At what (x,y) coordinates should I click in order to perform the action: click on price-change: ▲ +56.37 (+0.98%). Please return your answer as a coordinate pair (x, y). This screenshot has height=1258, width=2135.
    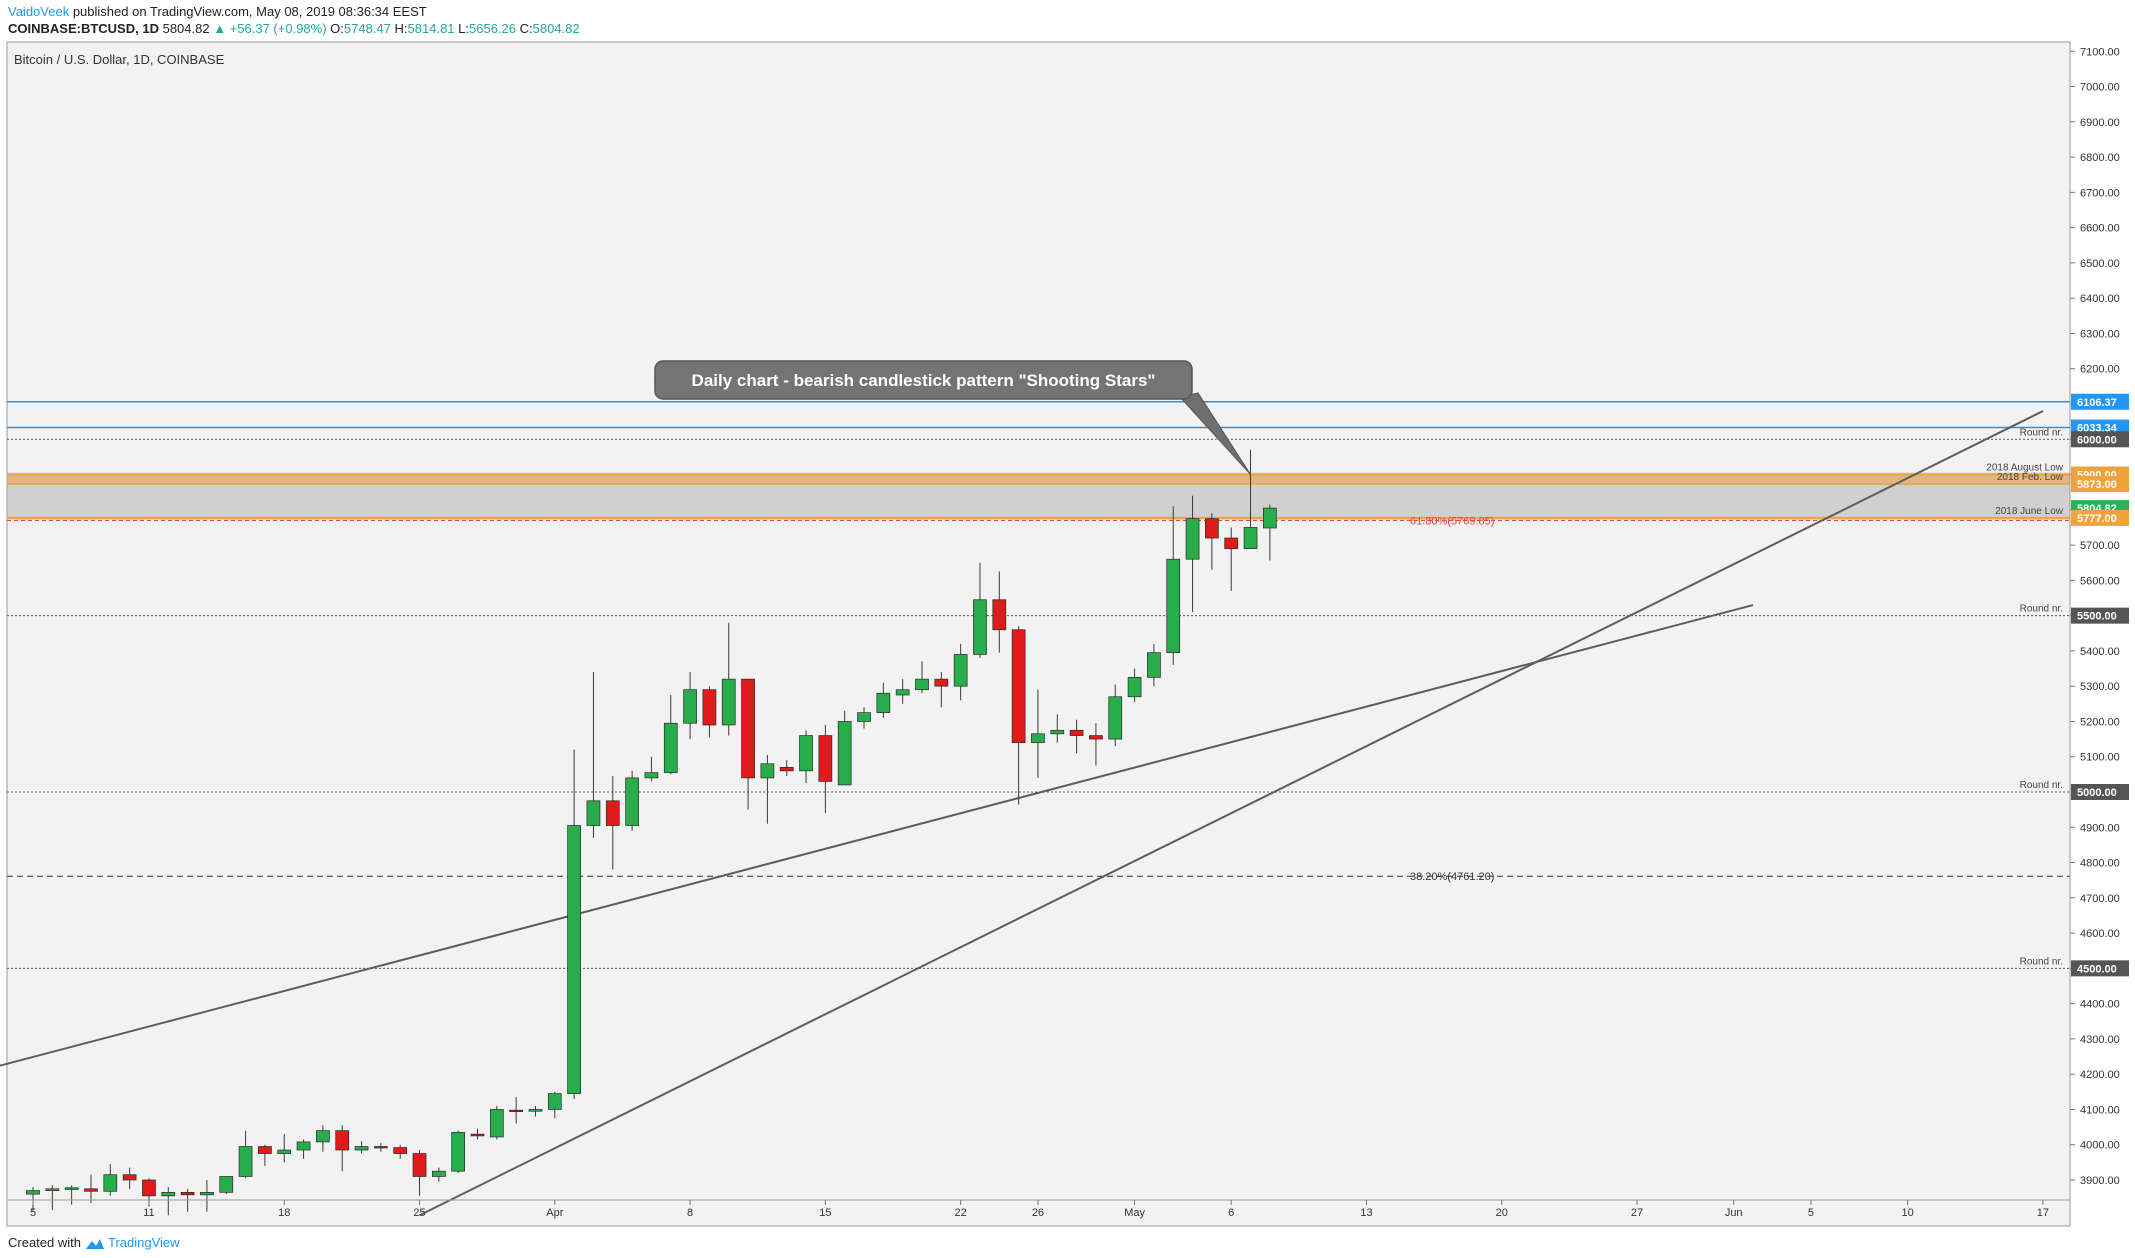
    Looking at the image, I should click on (270, 28).